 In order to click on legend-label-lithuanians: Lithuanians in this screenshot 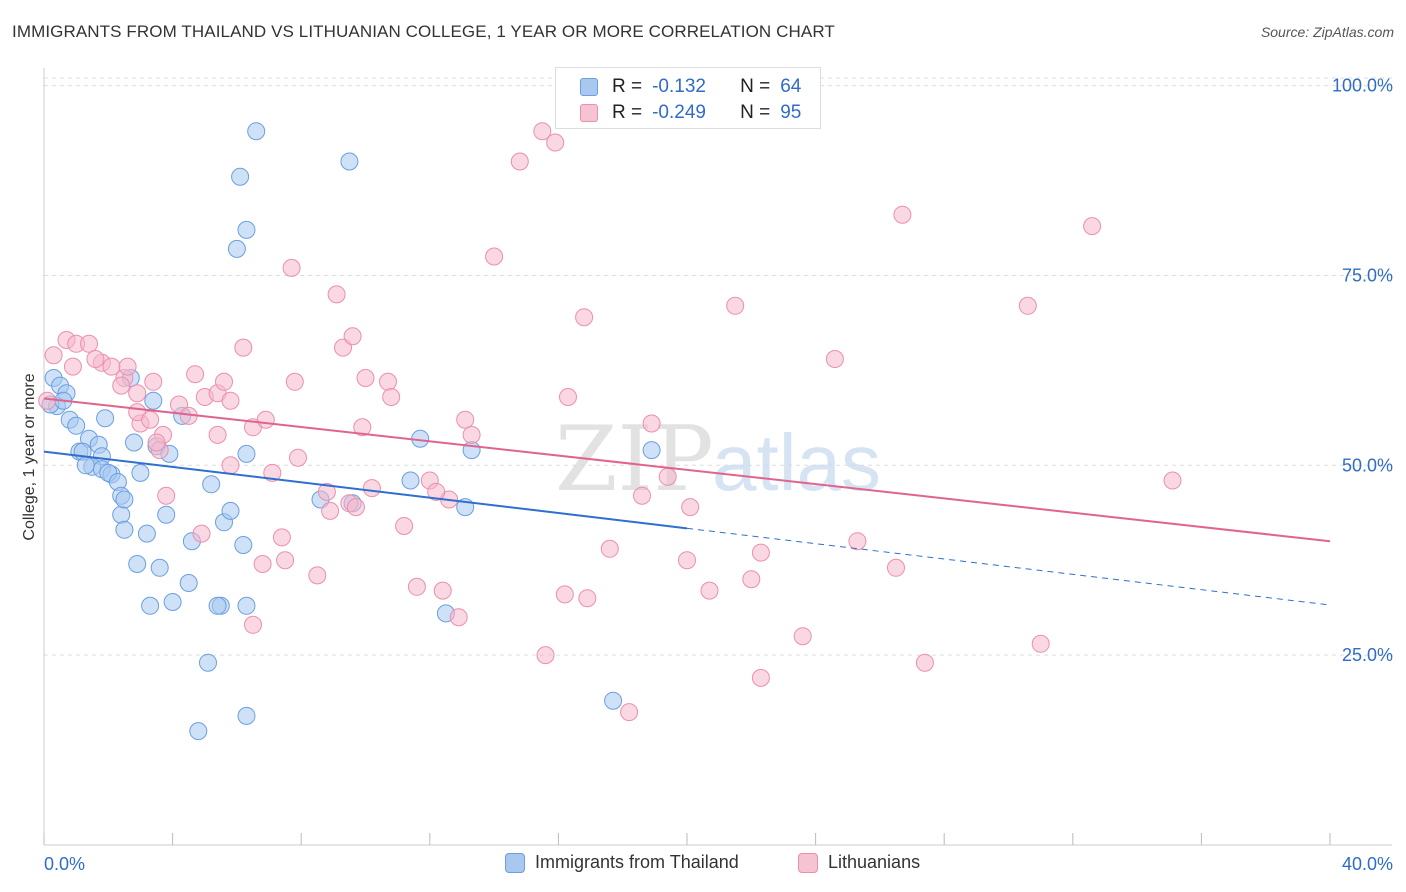, I will do `click(874, 862)`.